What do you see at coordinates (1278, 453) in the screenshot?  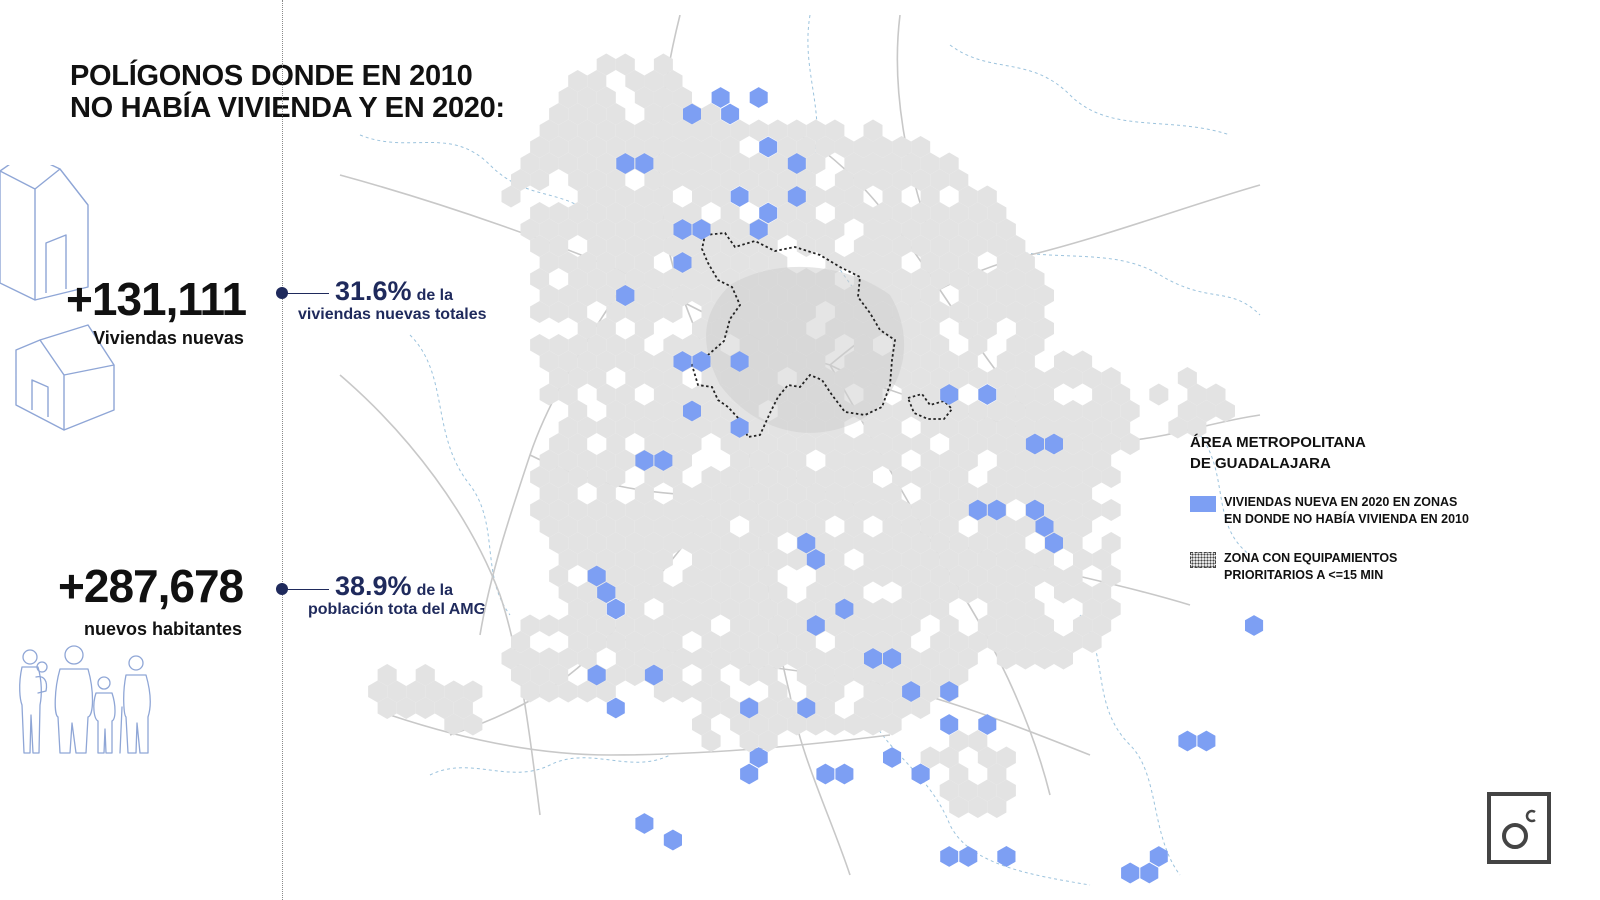 I see `legend-title: ÁREA METROPOLITANA DE GUADALAJARA` at bounding box center [1278, 453].